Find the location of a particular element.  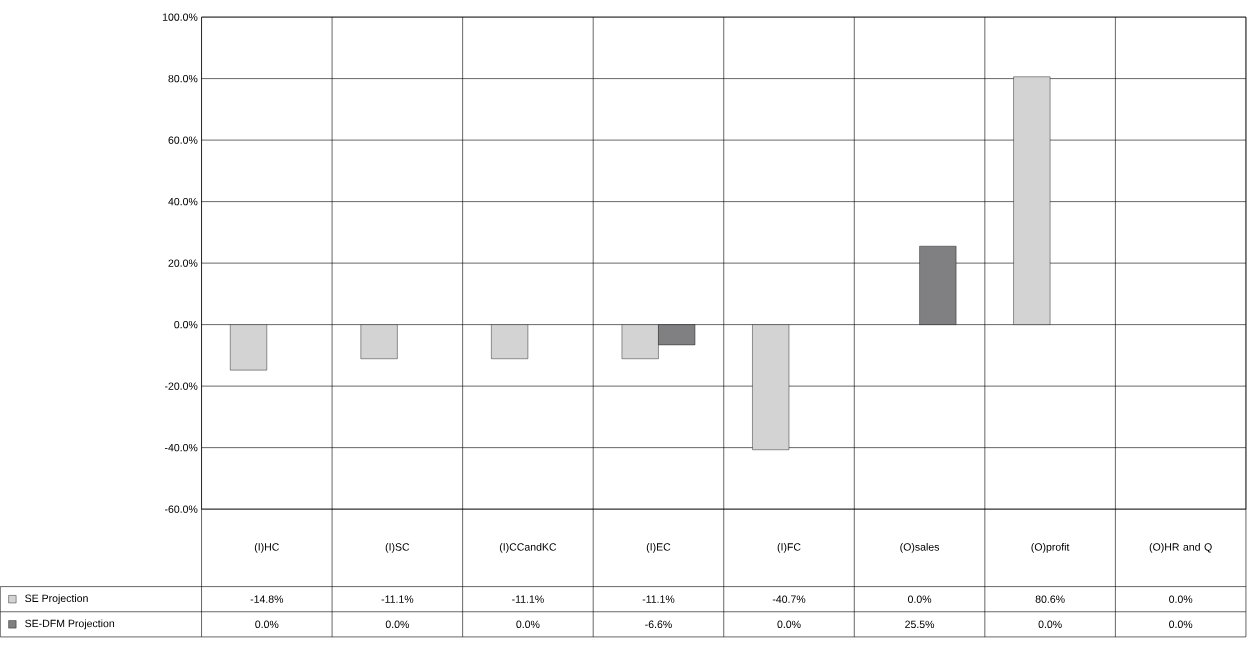

x-tick-label: (I)CCandKC is located at coordinates (528, 547).